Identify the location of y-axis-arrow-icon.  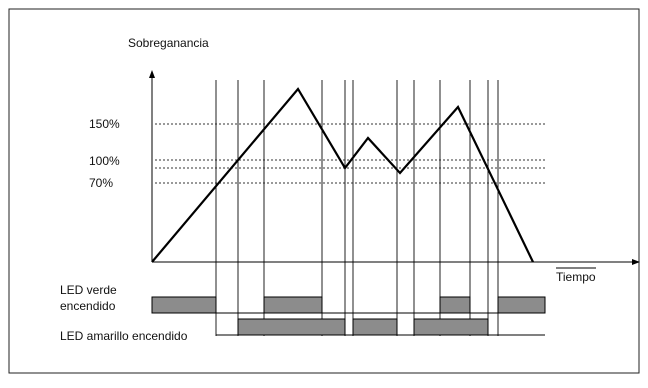
(152, 74).